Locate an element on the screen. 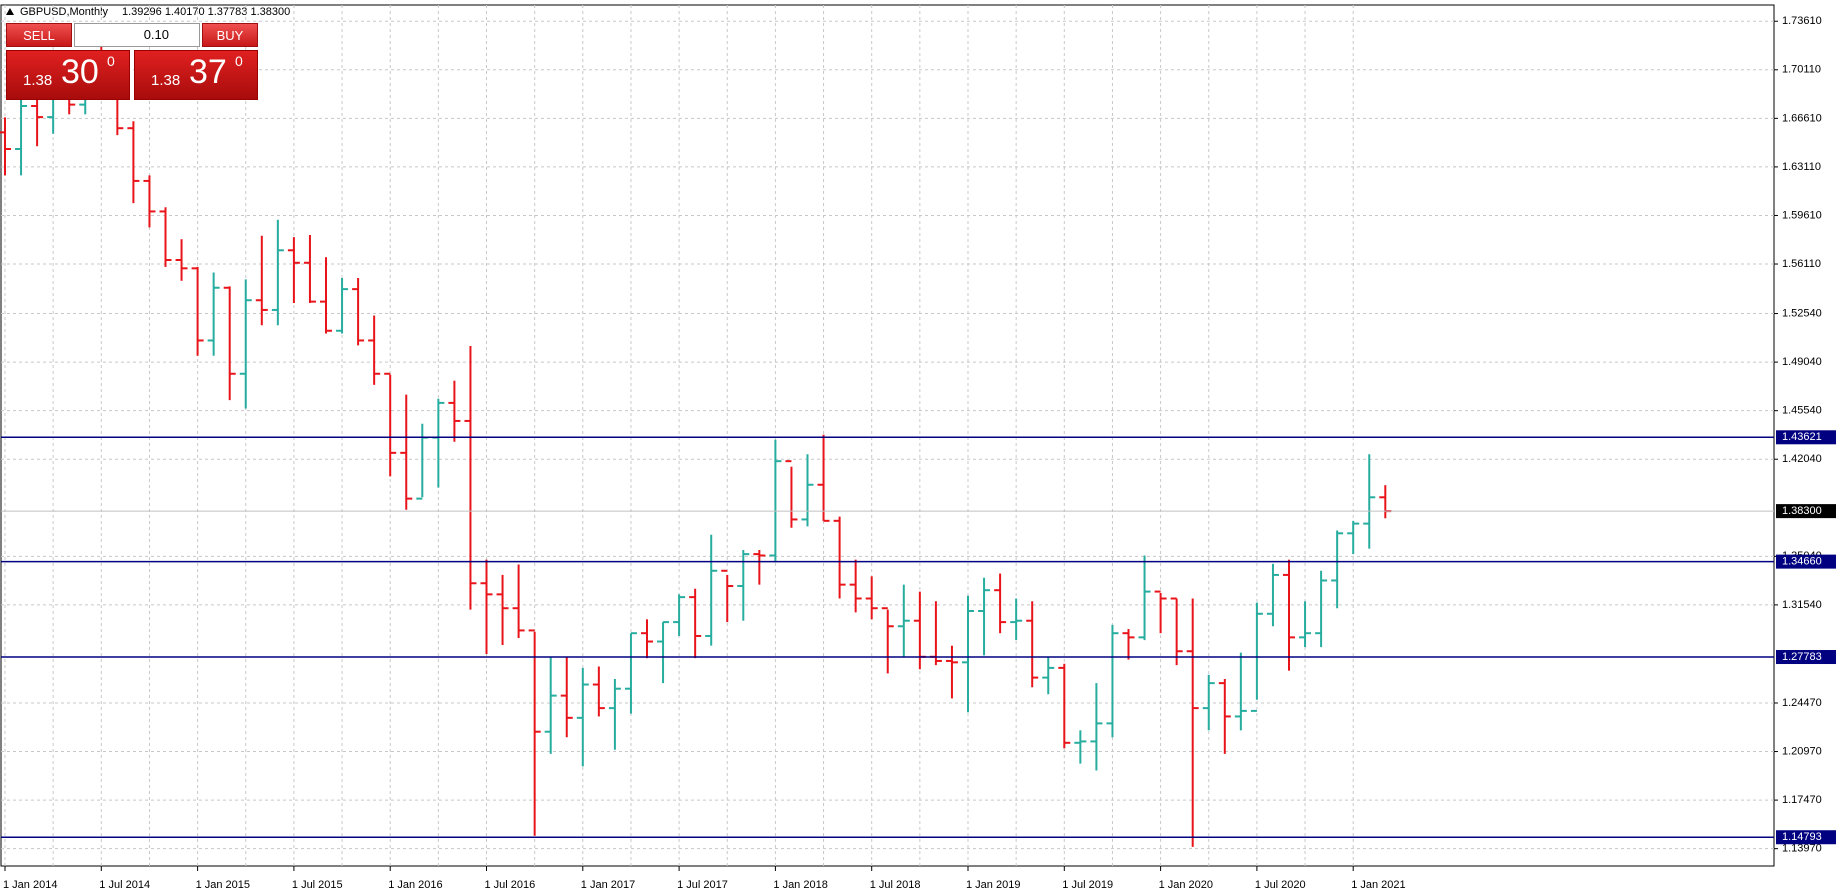 The height and width of the screenshot is (896, 1840). symbol: GBPUSD,Monthly is located at coordinates (64, 12).